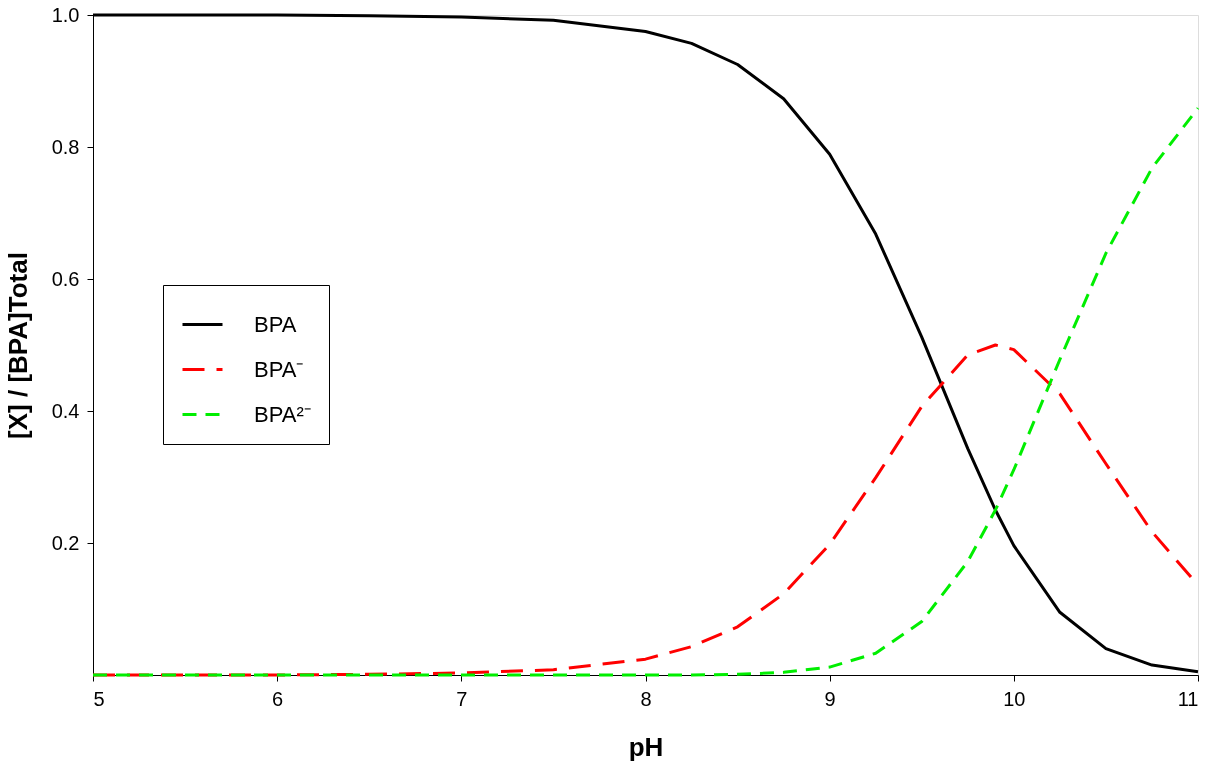  Describe the element at coordinates (65, 410) in the screenshot. I see `y-tick-label: 0.4` at that location.